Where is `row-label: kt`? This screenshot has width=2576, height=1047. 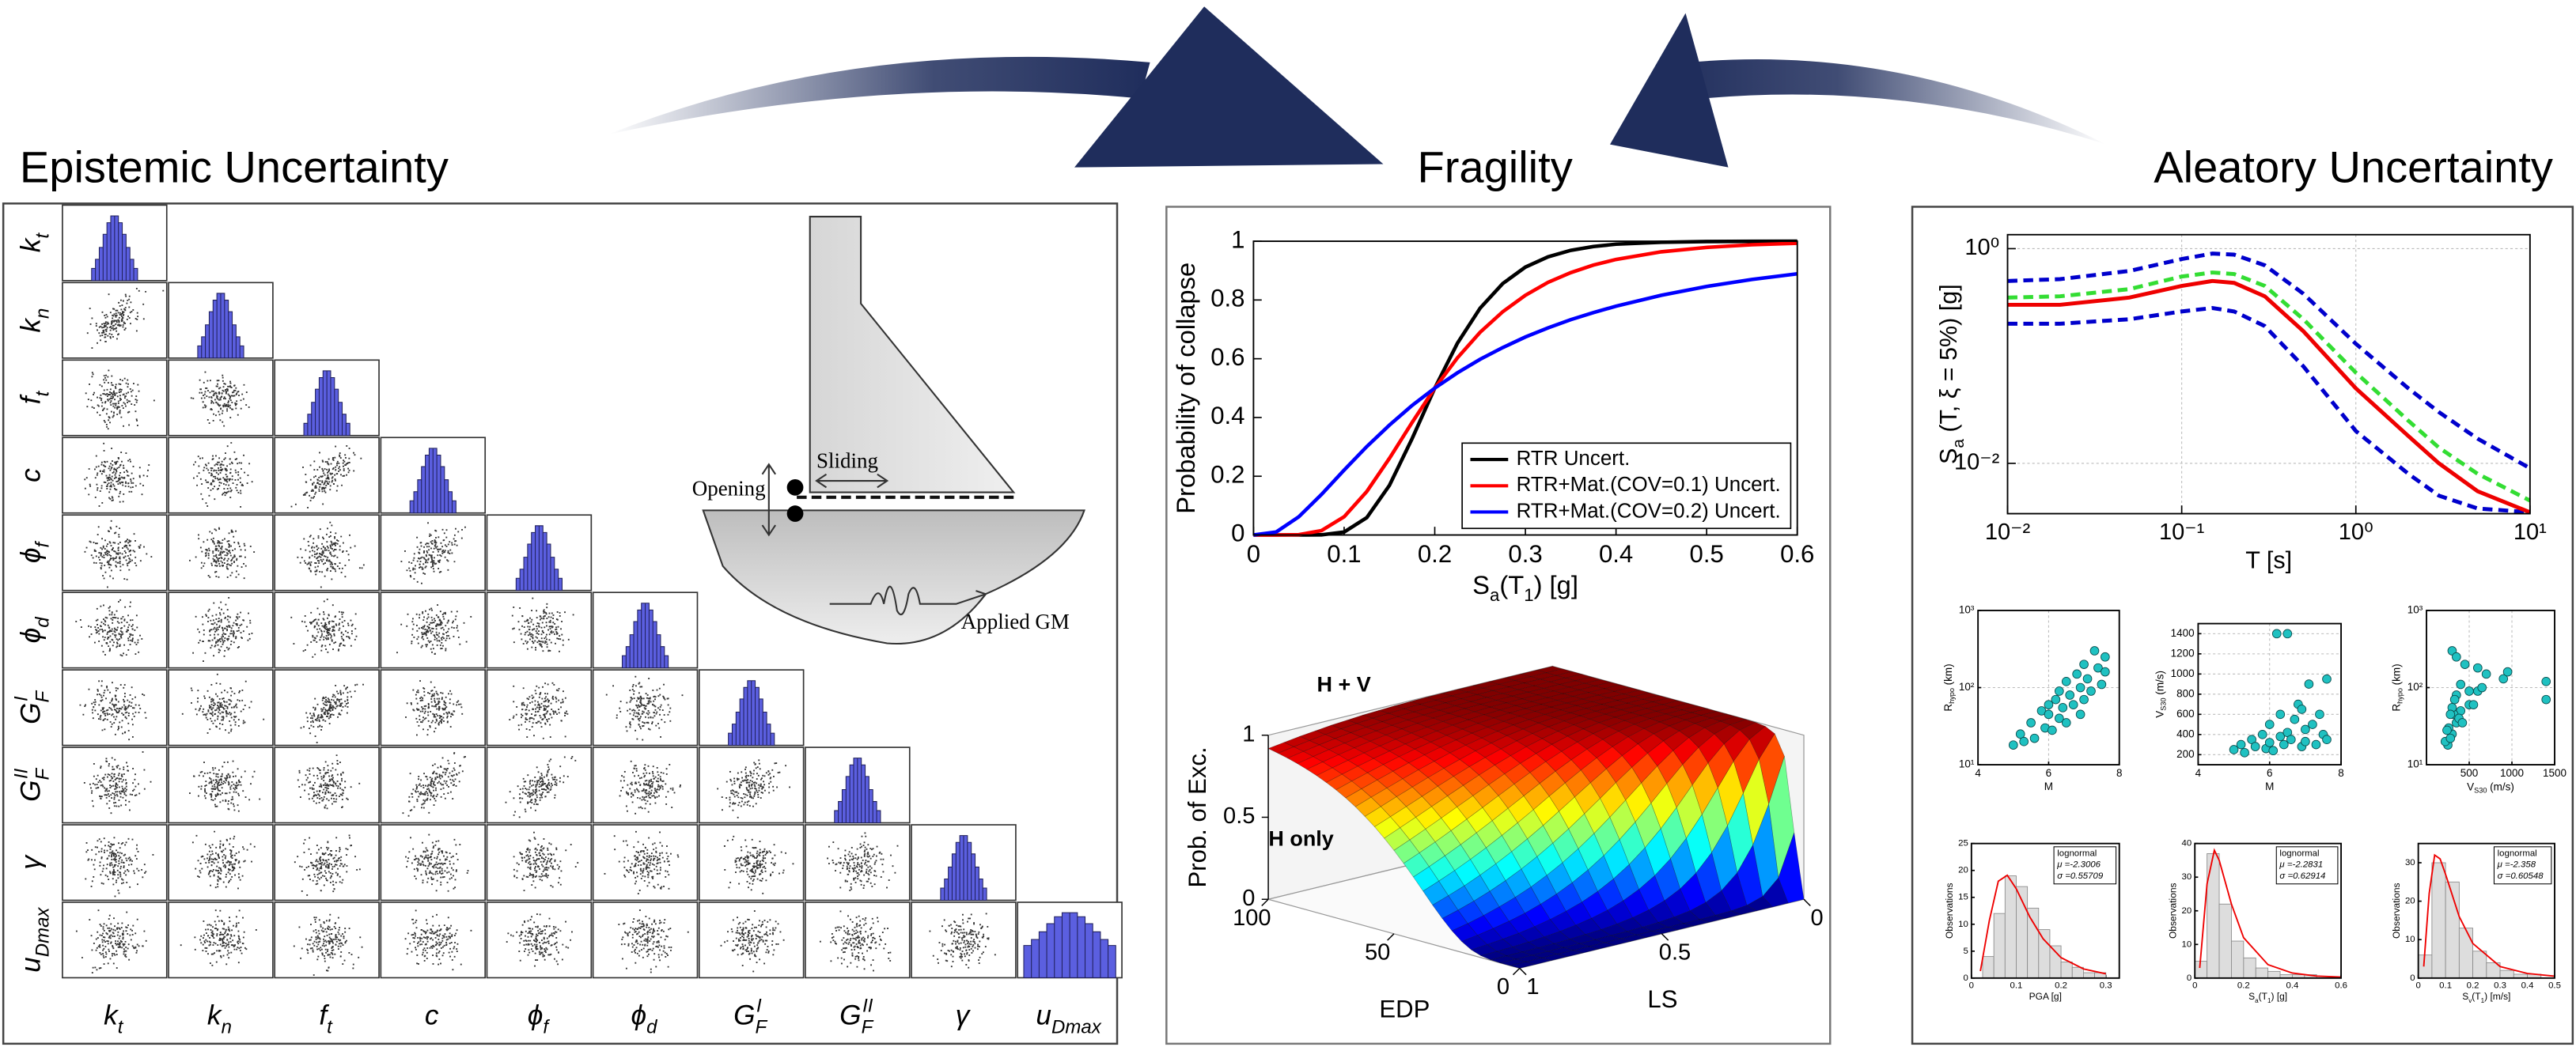
row-label: kt is located at coordinates (35, 242).